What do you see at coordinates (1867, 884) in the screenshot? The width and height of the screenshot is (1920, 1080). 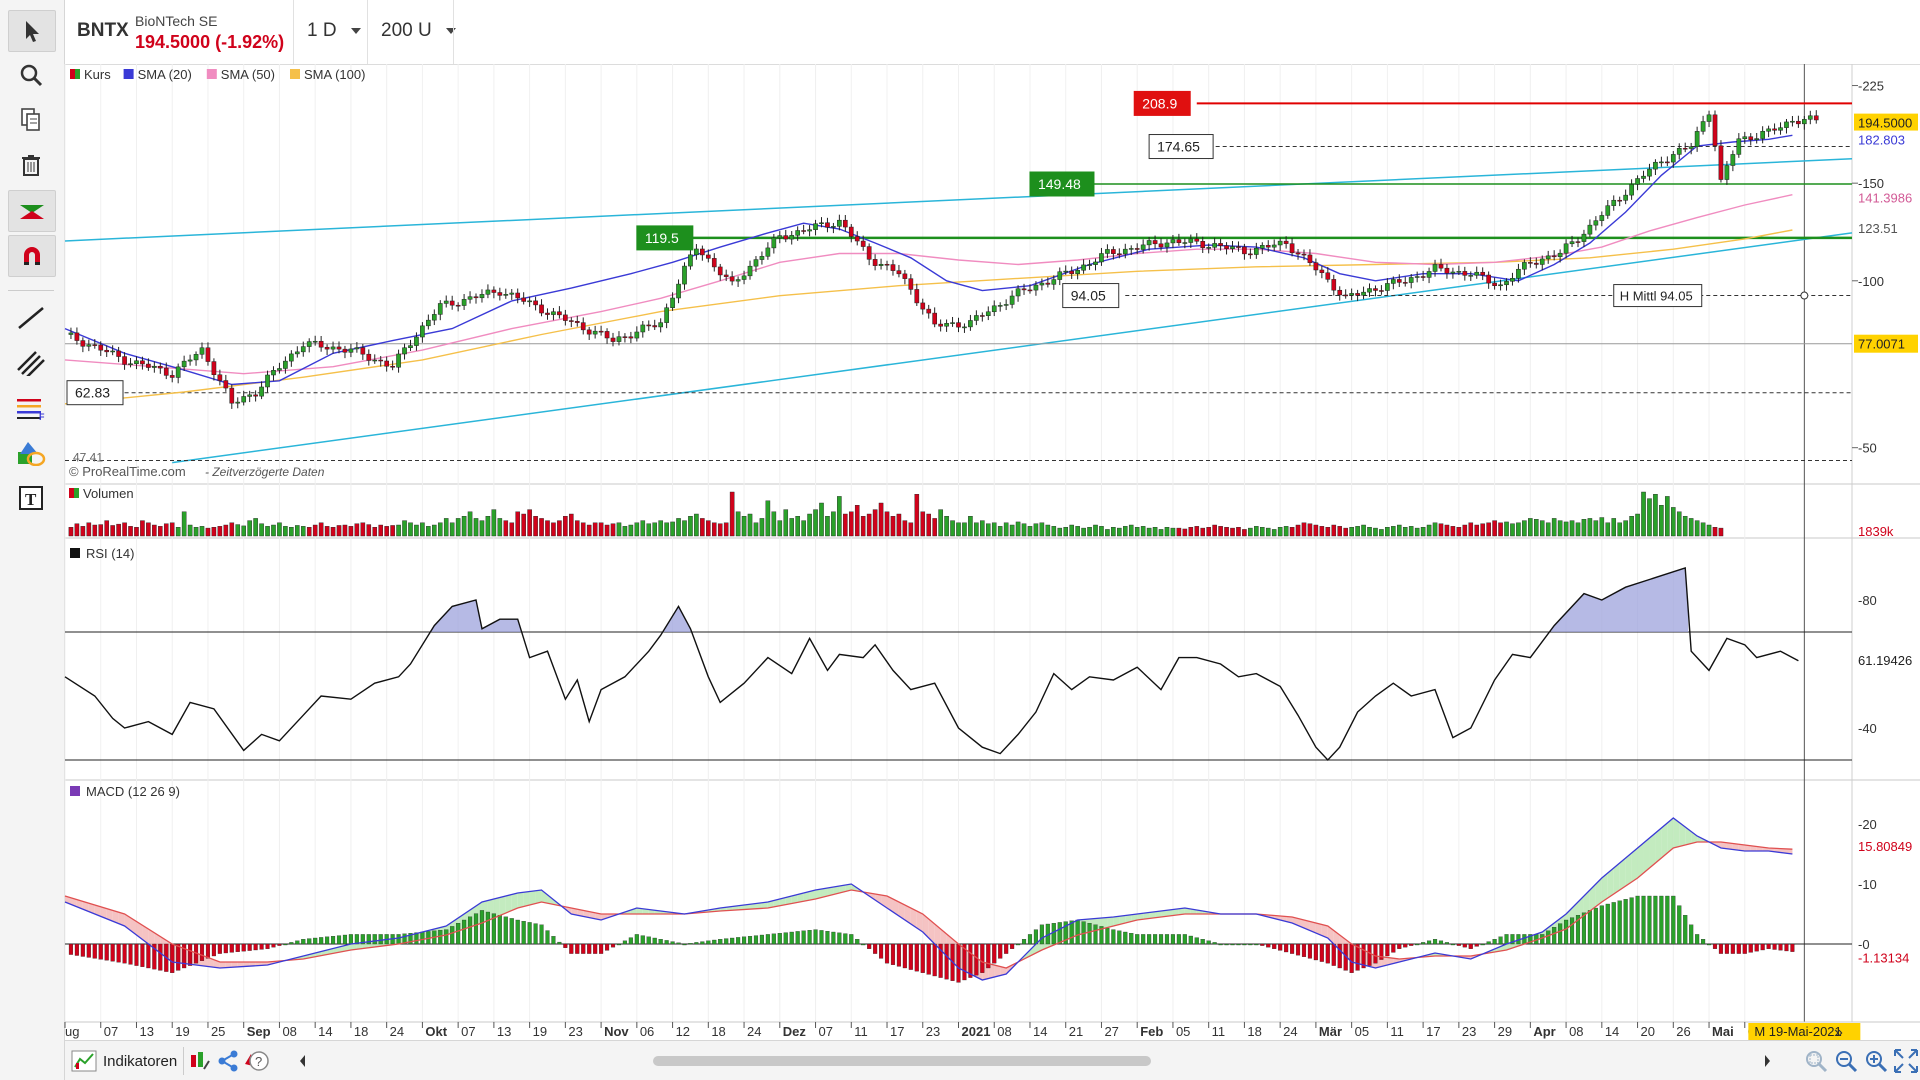 I see `macd-y-tick: -10` at bounding box center [1867, 884].